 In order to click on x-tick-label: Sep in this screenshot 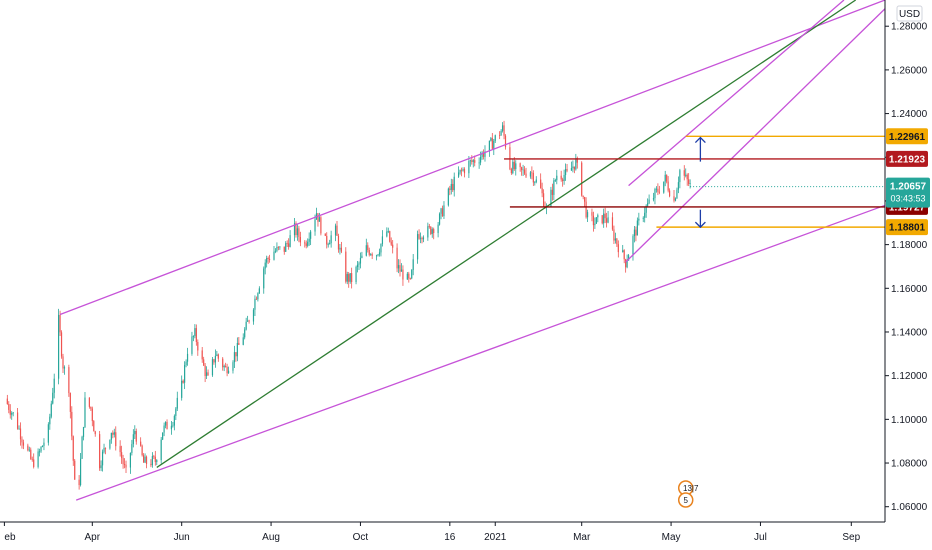, I will do `click(851, 537)`.